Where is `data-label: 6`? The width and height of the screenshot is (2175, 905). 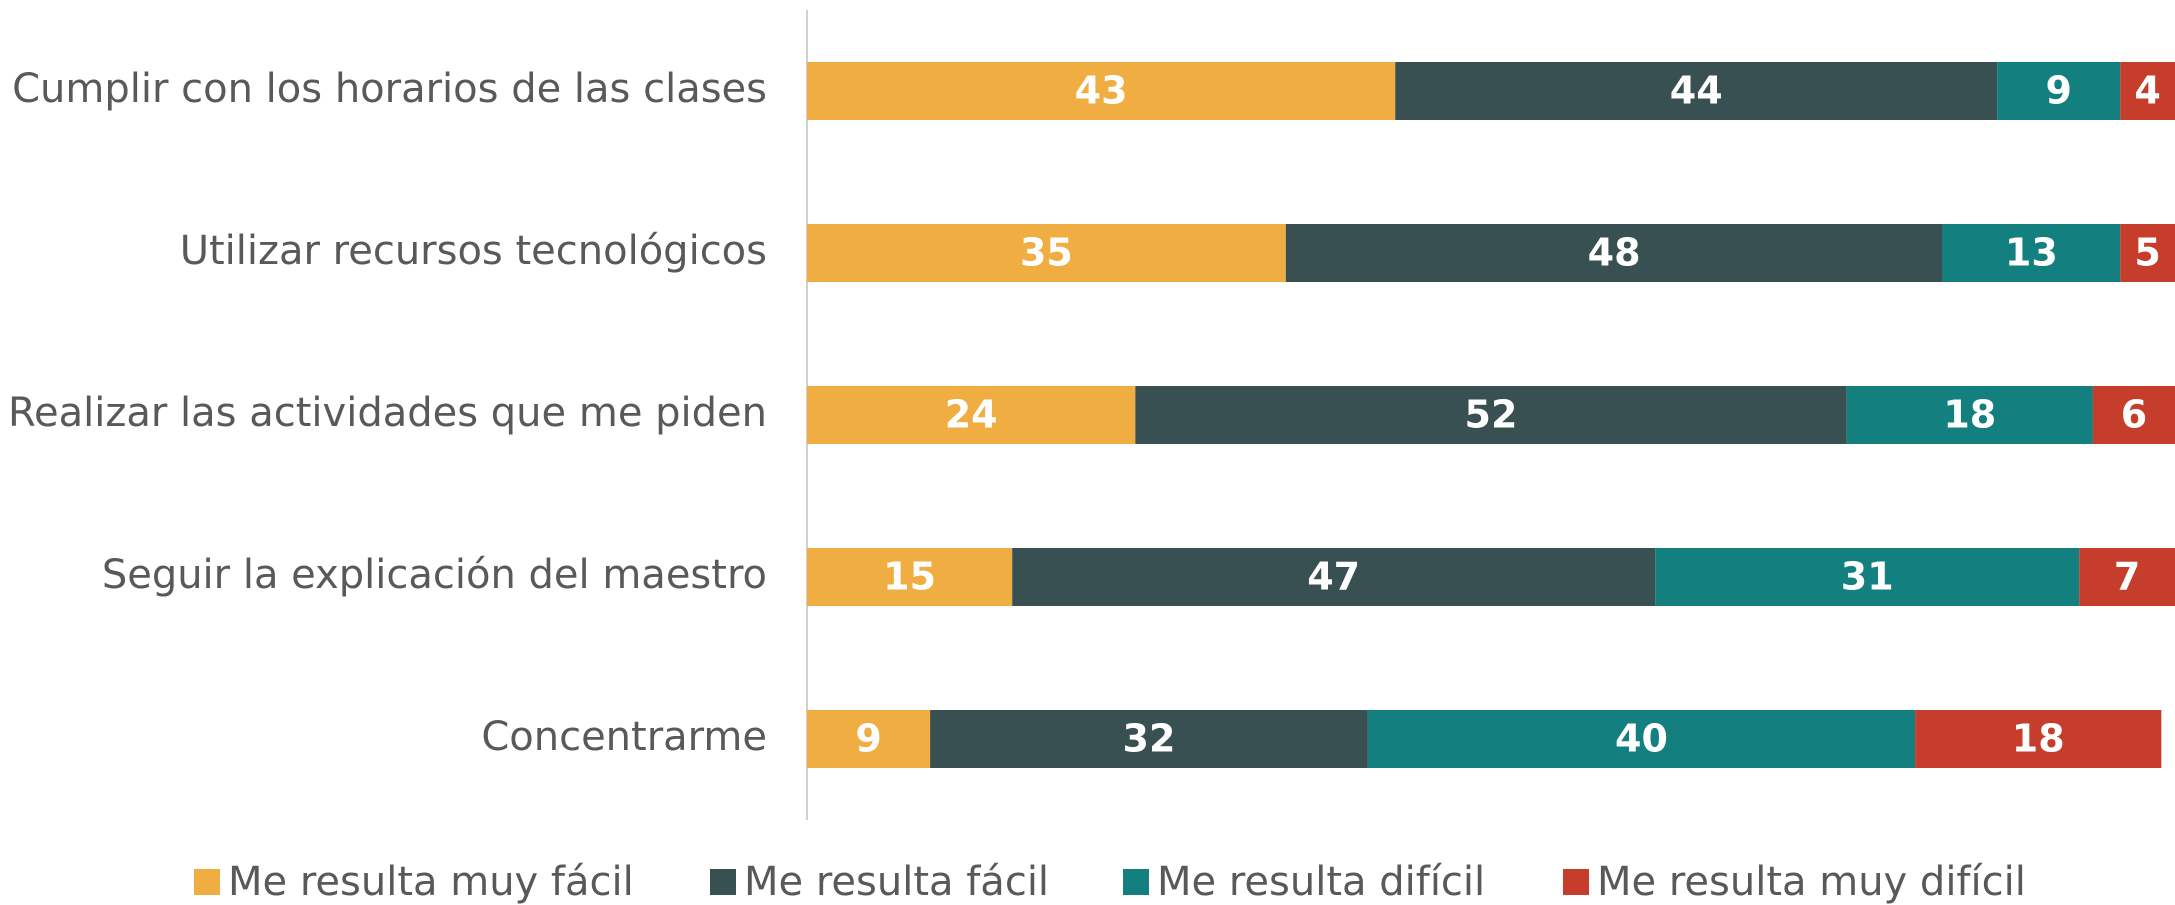
data-label: 6 is located at coordinates (2134, 415).